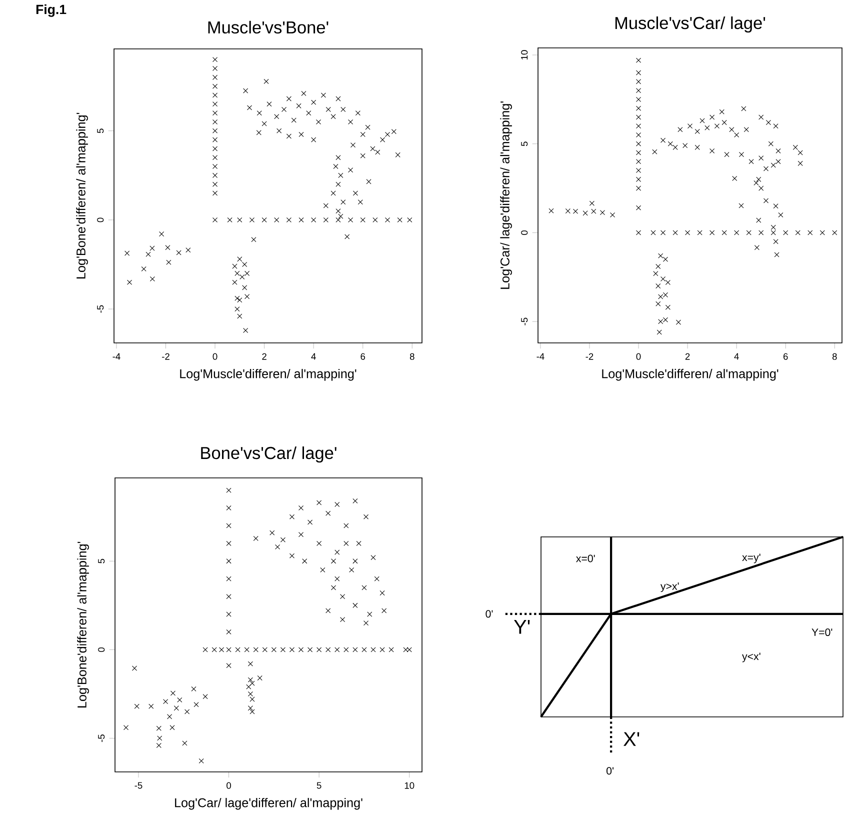 The height and width of the screenshot is (834, 845). Describe the element at coordinates (268, 27) in the screenshot. I see `chart-title: Muscle'vs'Bone'` at that location.